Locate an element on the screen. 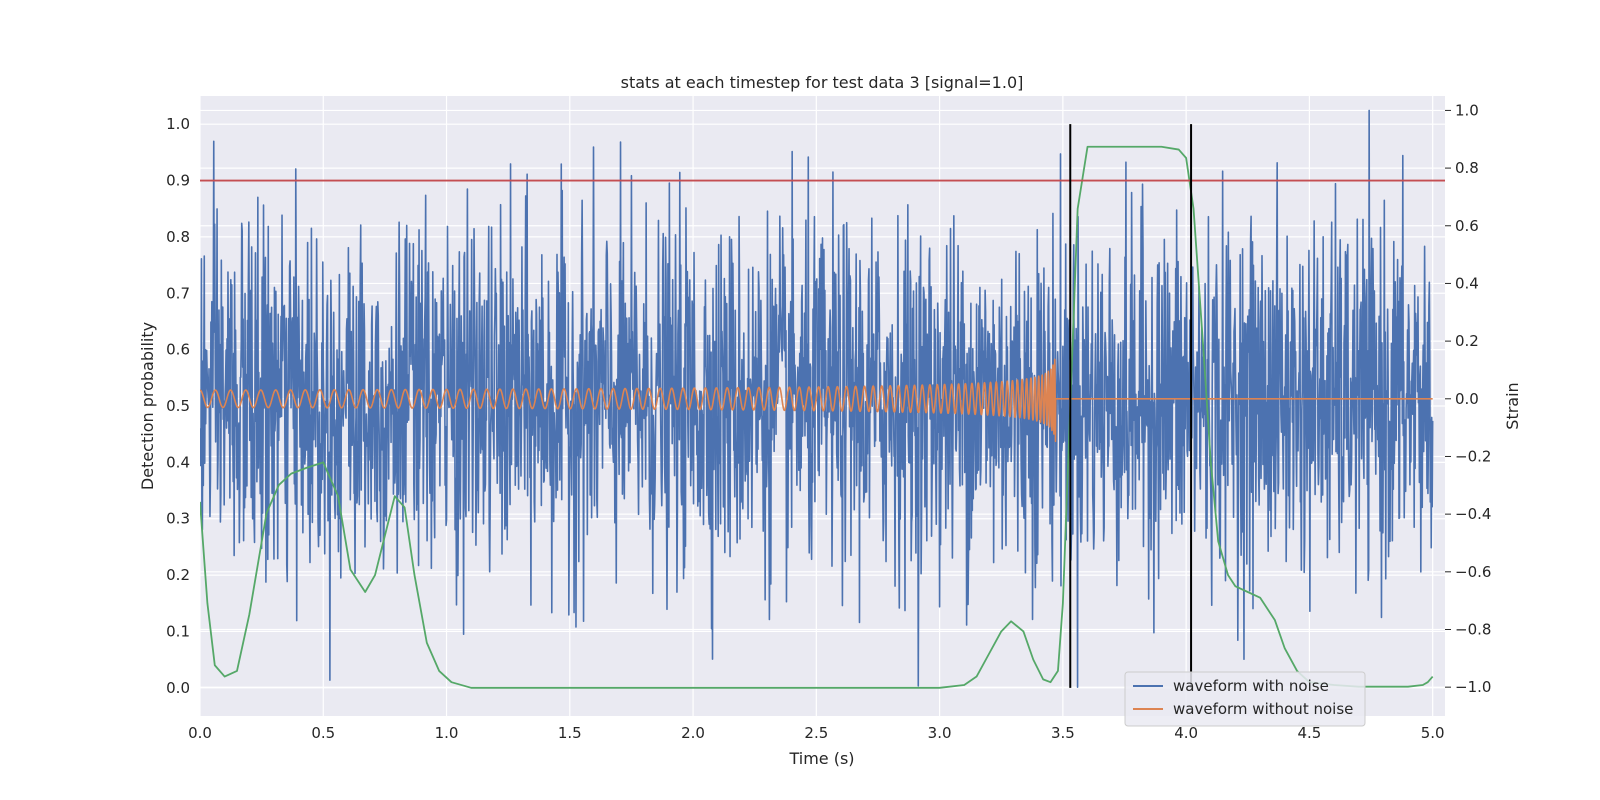 This screenshot has width=1600, height=800. x-tick-label: 5.0 is located at coordinates (1433, 733).